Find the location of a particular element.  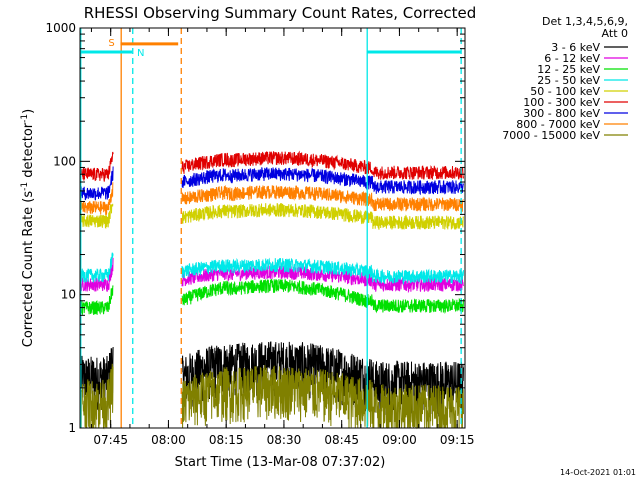

legend-label-7: 800 - 7000 keV is located at coordinates (558, 124).